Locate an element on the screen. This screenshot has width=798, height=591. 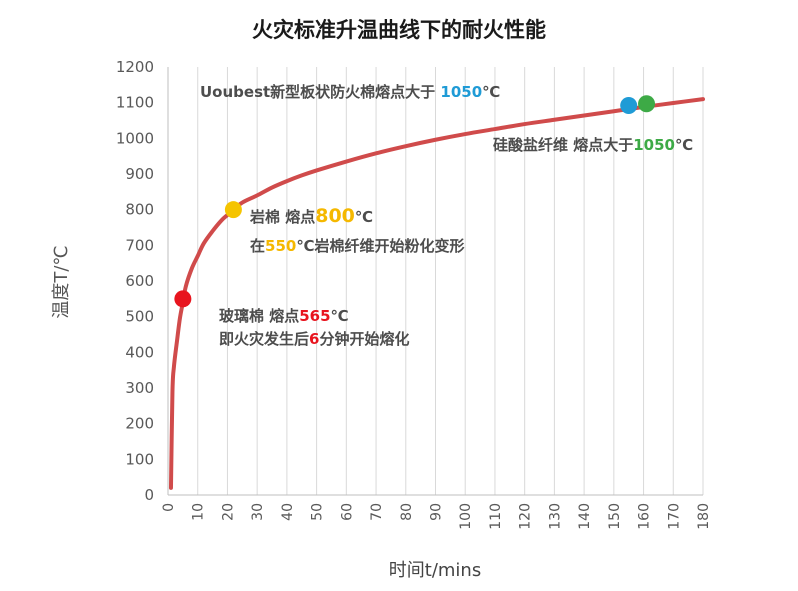
y-tick-labels: 0 100 200 300 400 500 600 700 800 900 1000 1100 1200 is located at coordinates (135, 281).